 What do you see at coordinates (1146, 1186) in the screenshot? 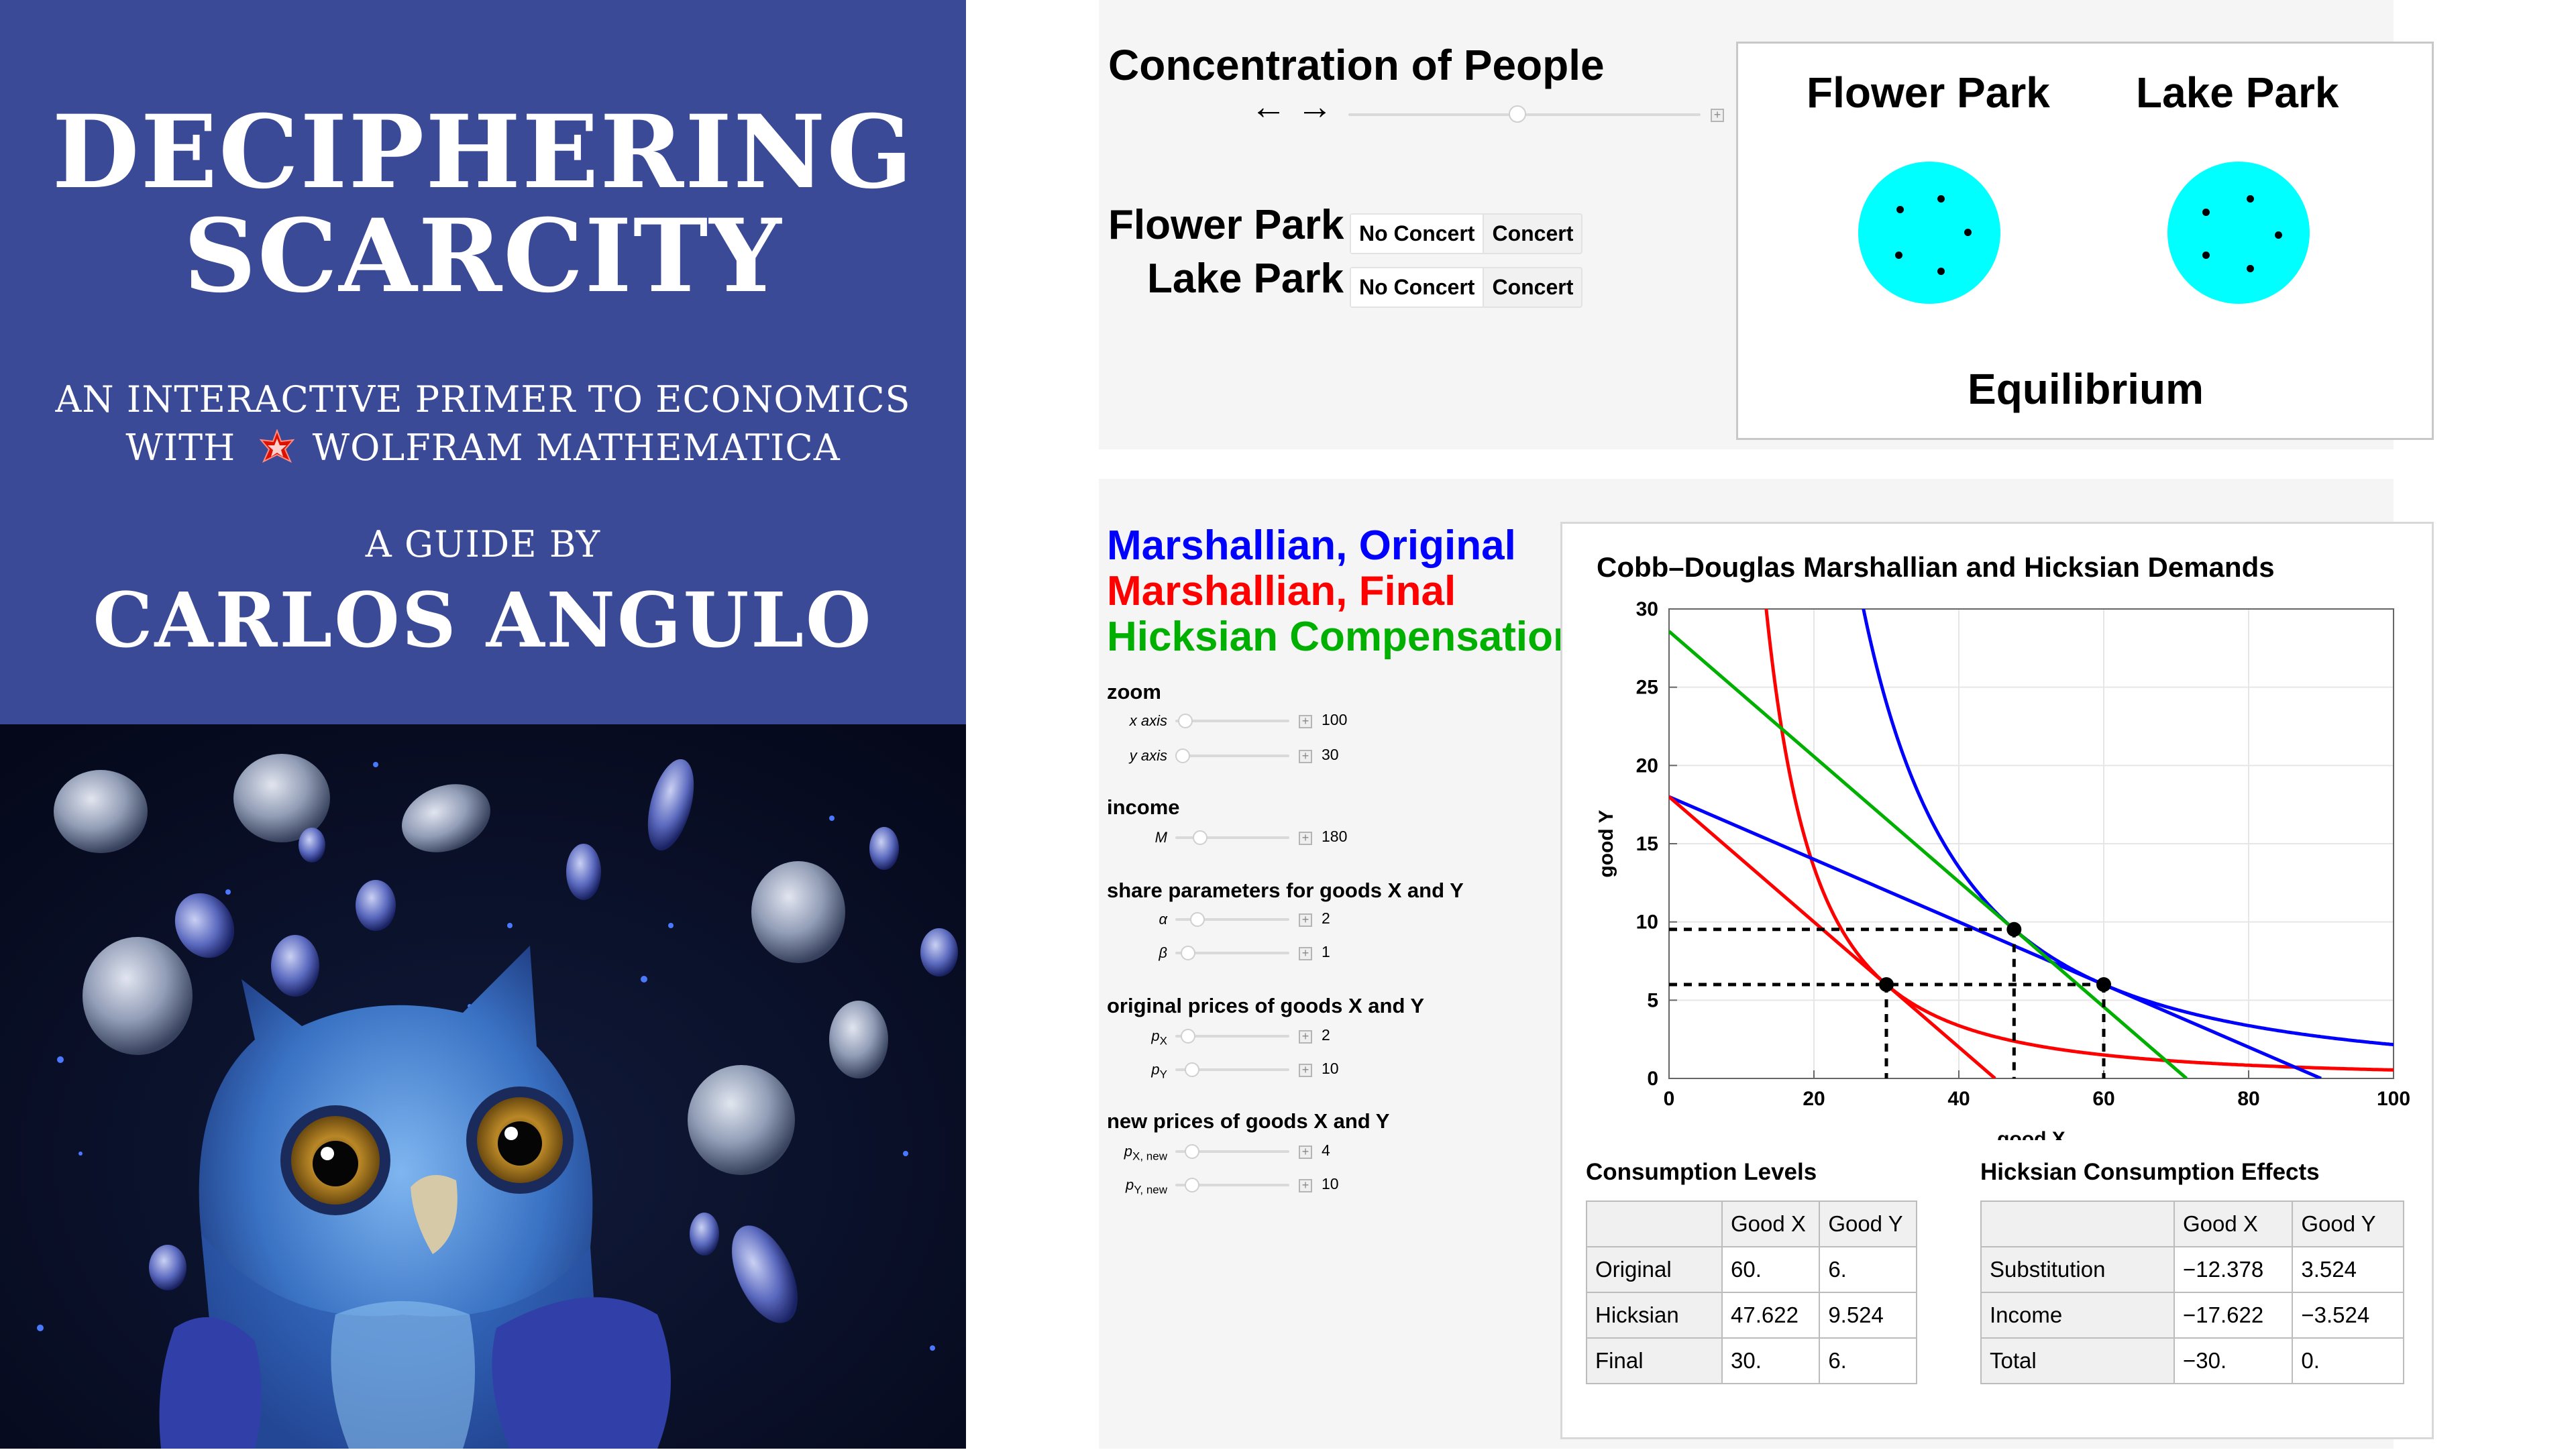
I see `py-new-label: pY, new` at bounding box center [1146, 1186].